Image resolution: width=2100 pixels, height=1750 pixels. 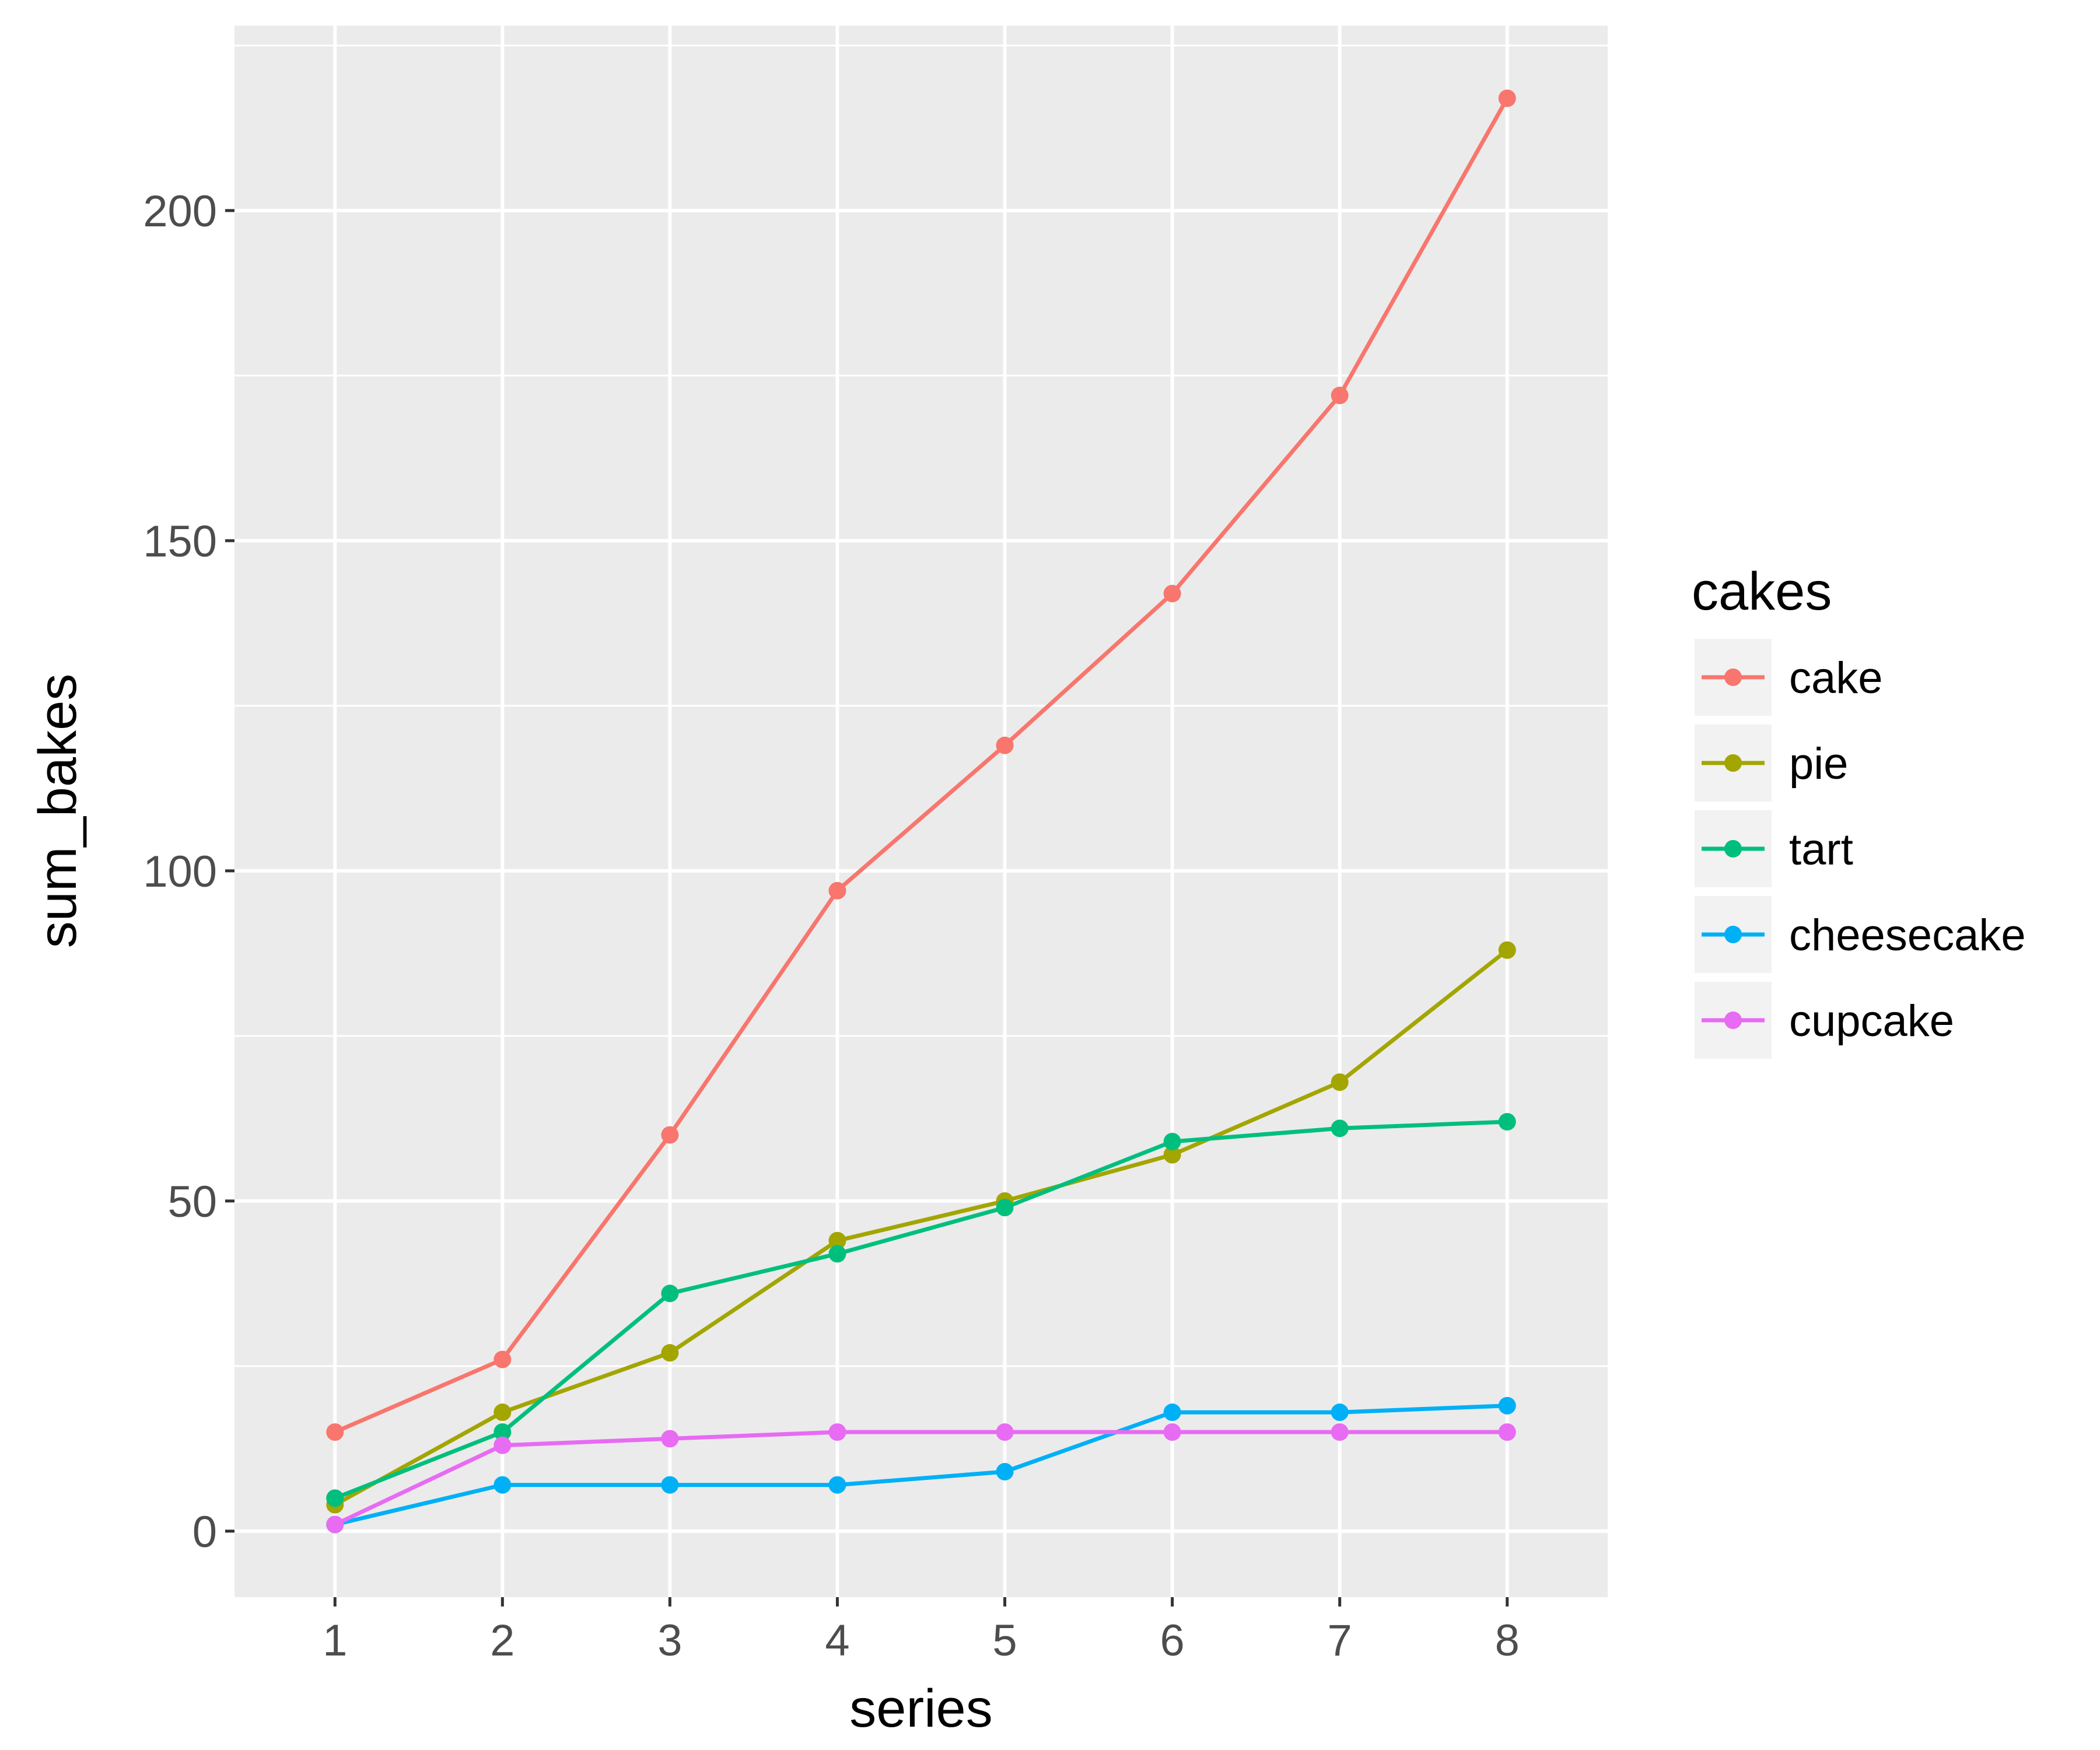 What do you see at coordinates (1340, 1640) in the screenshot?
I see `x-tick-label: 7` at bounding box center [1340, 1640].